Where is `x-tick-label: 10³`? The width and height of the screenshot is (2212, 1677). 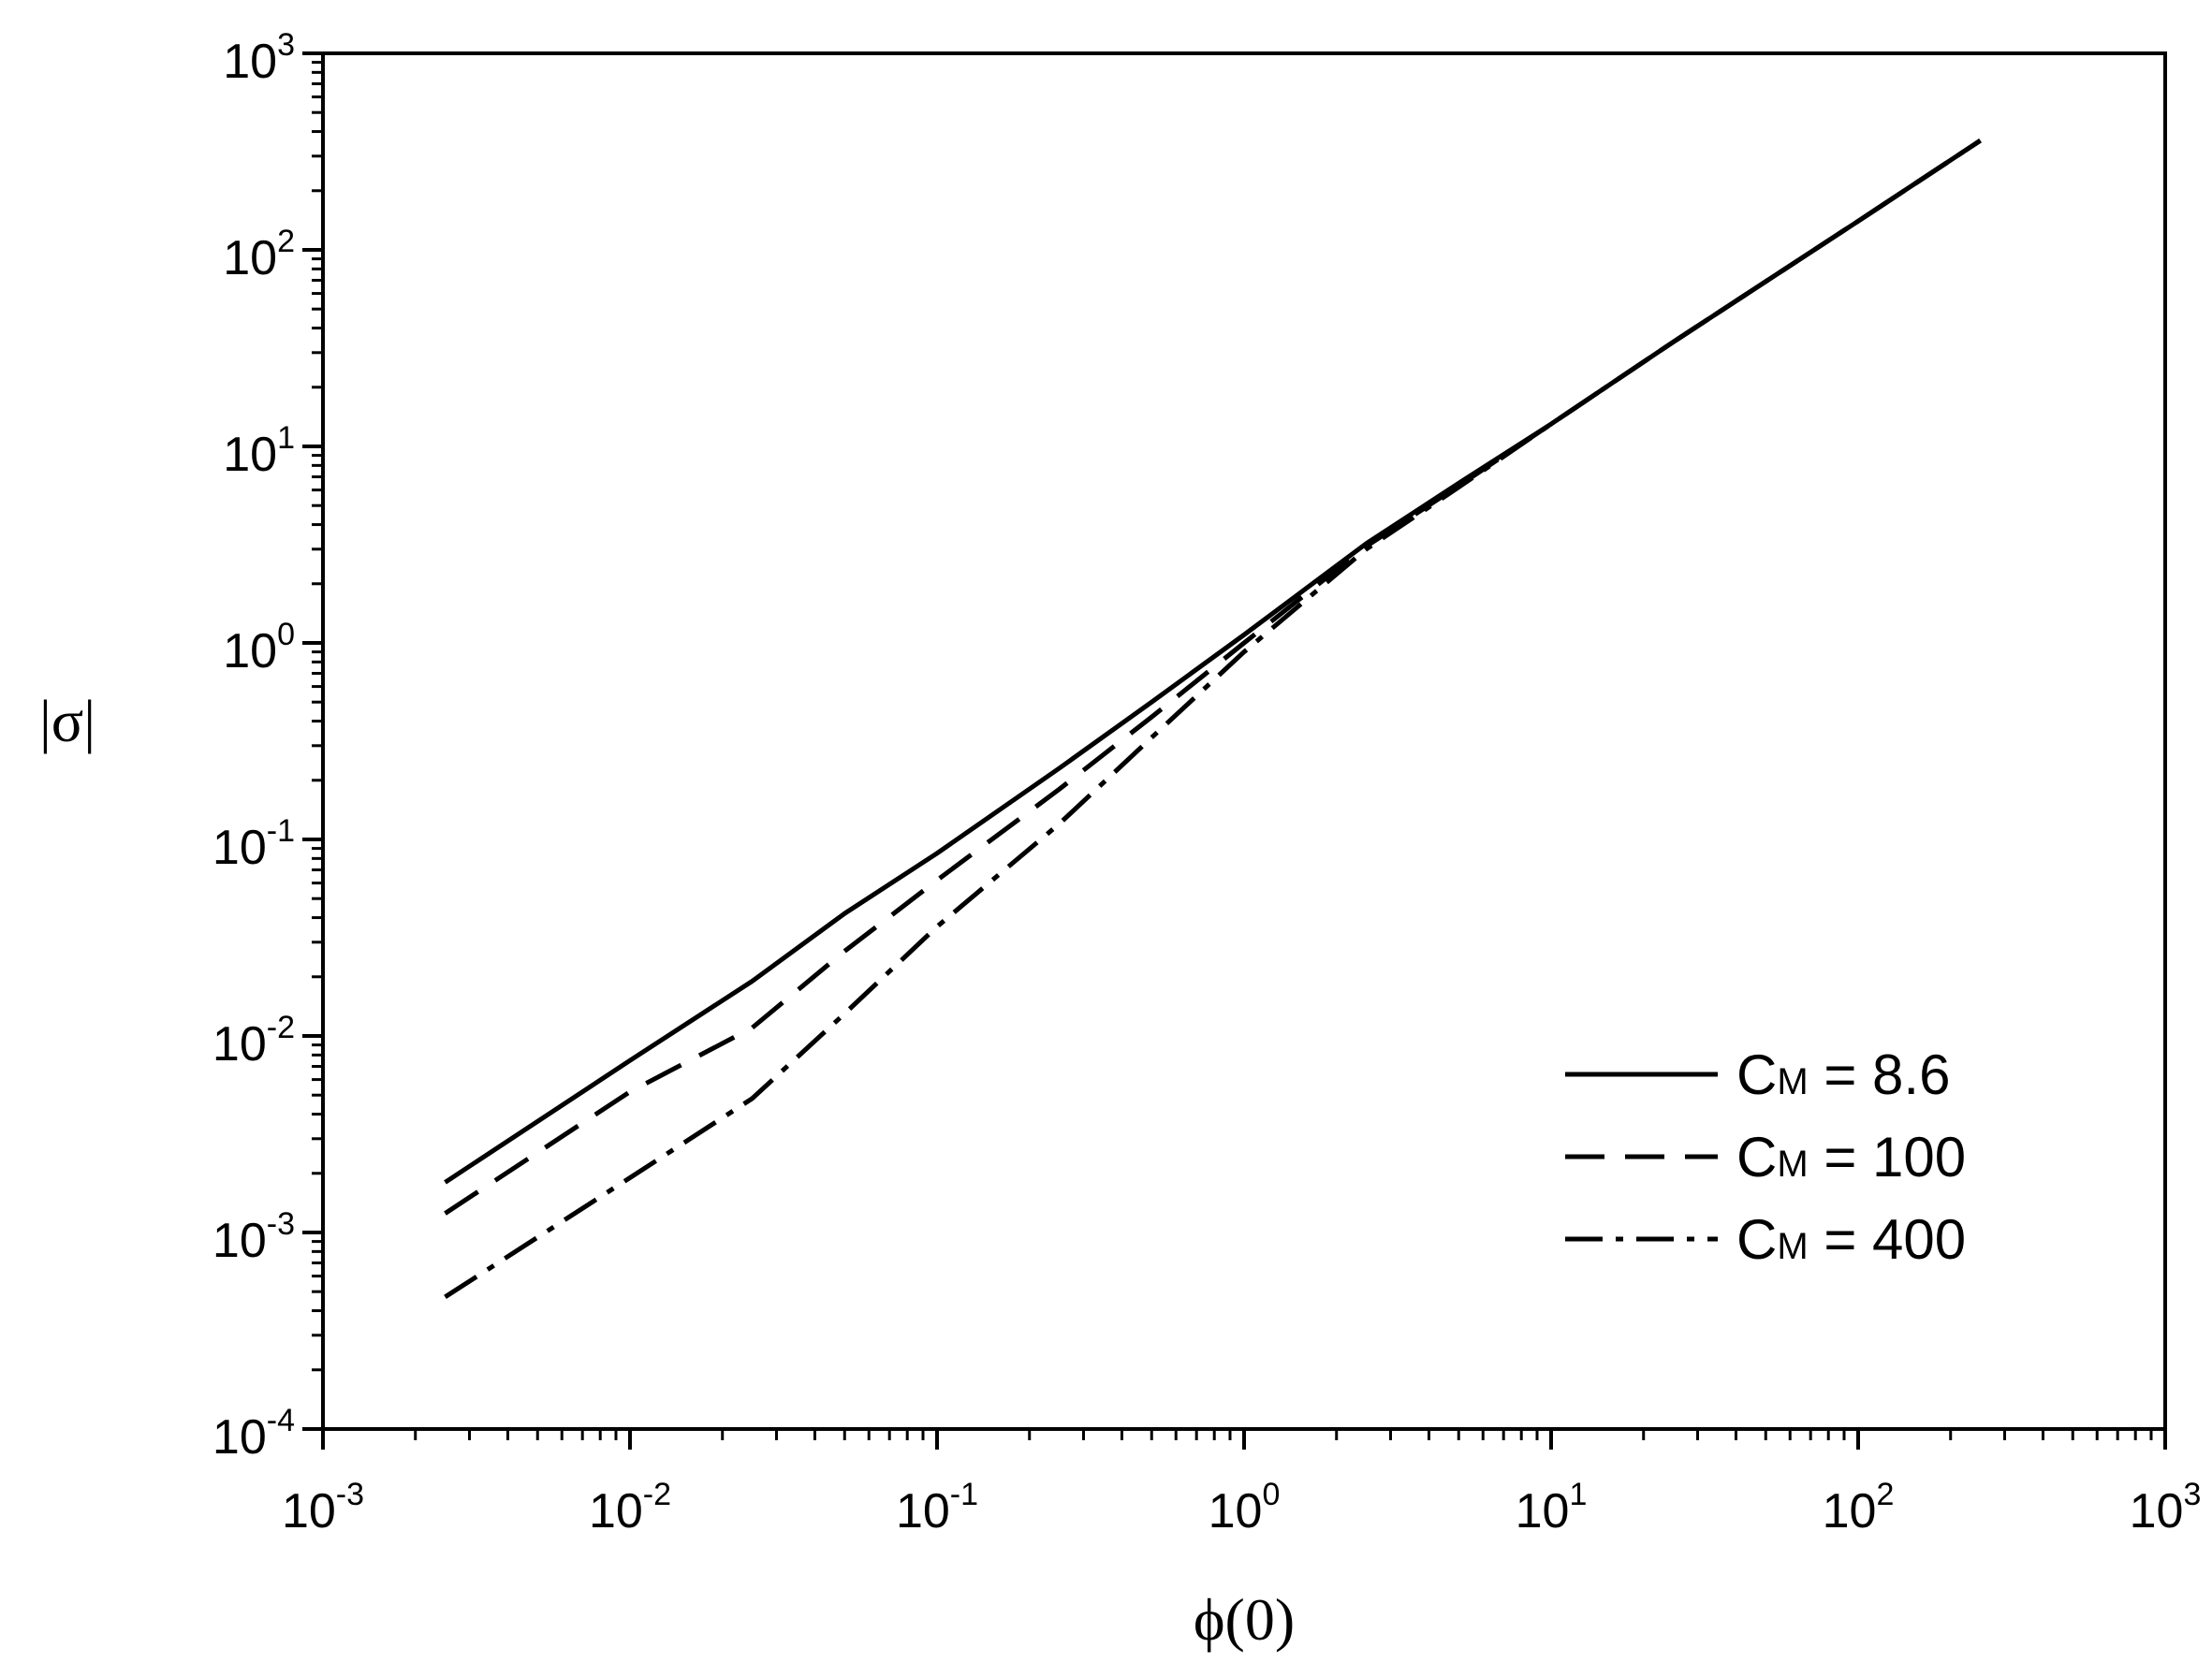
x-tick-label: 10³ is located at coordinates (2166, 1507).